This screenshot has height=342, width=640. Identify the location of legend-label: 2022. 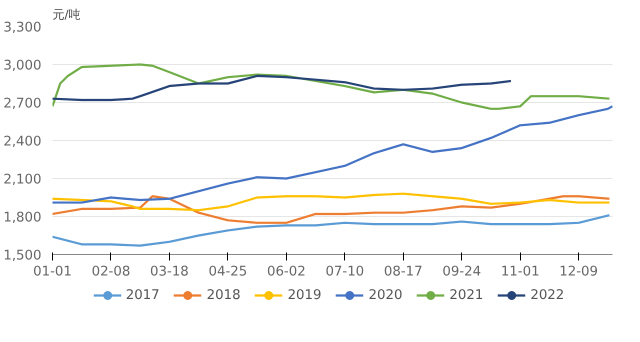
(547, 295).